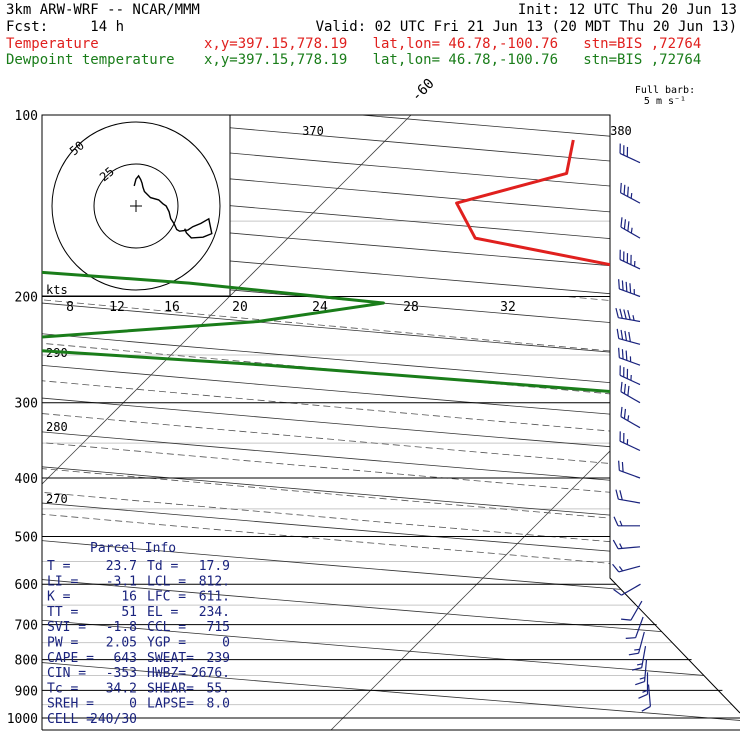  Describe the element at coordinates (665, 101) in the screenshot. I see `barb-legend-unit: 5 m s⁻¹` at that location.